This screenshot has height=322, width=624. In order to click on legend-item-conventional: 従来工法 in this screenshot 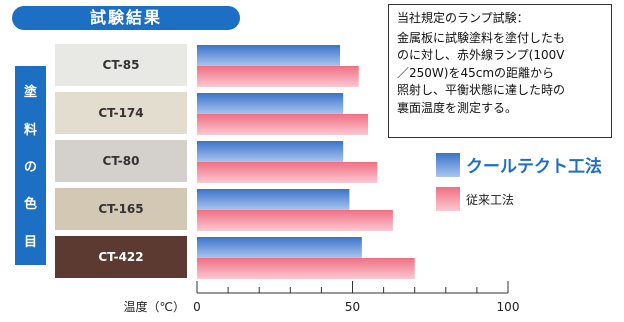, I will do `click(528, 199)`.